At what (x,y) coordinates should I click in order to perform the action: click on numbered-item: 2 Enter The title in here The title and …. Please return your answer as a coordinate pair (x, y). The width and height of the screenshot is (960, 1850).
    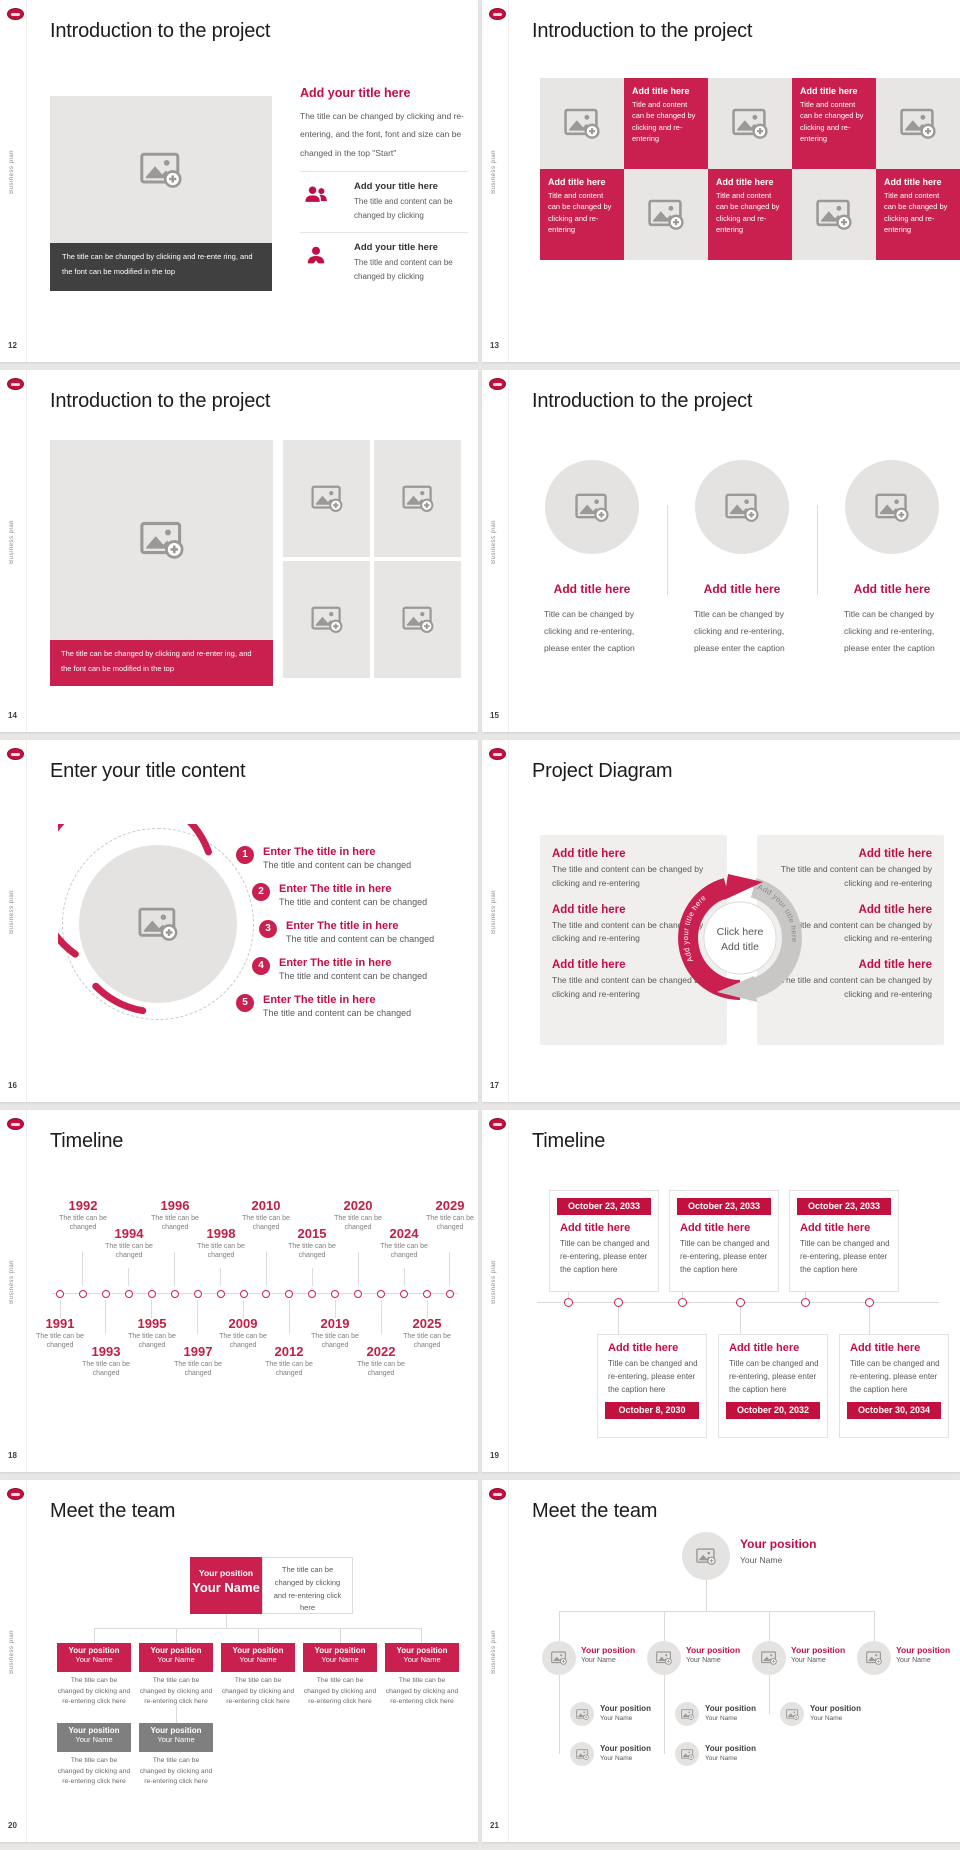
    Looking at the image, I should click on (339, 895).